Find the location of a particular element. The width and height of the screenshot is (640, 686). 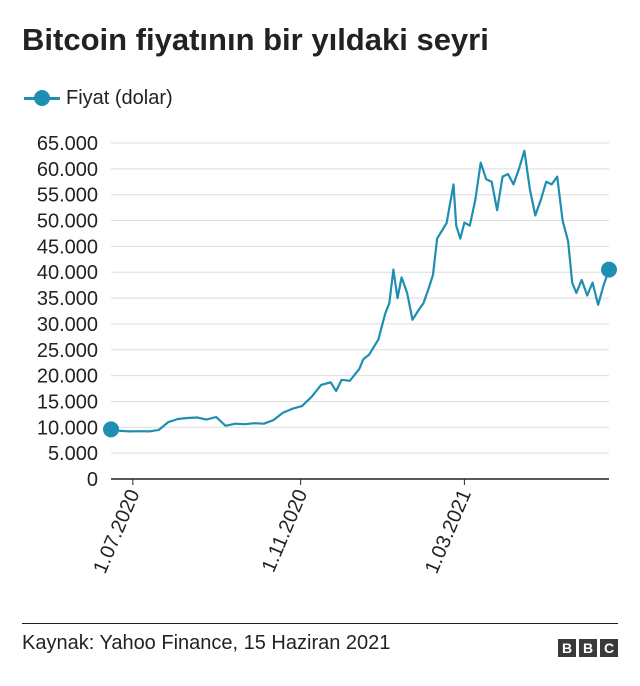

y-tick-label: 55.000 is located at coordinates (67, 196).